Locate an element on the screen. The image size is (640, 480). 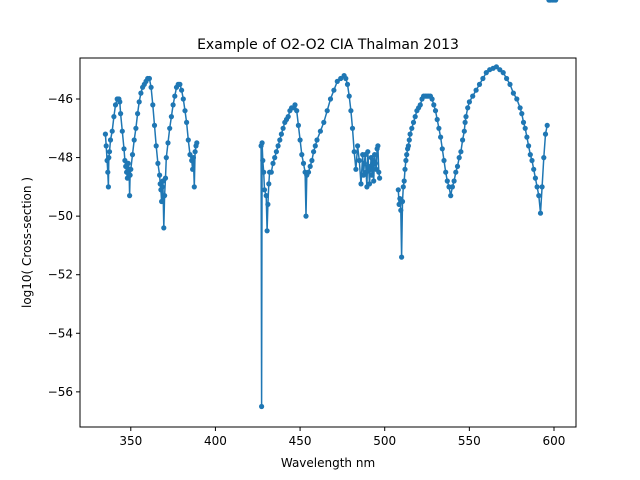
series-line is located at coordinates (472, 161).